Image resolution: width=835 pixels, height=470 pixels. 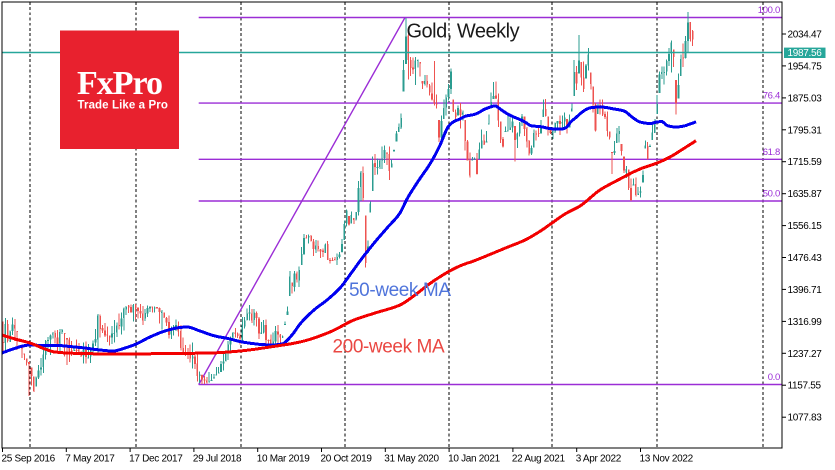 I want to click on svg-text: 1077.83, so click(x=805, y=418).